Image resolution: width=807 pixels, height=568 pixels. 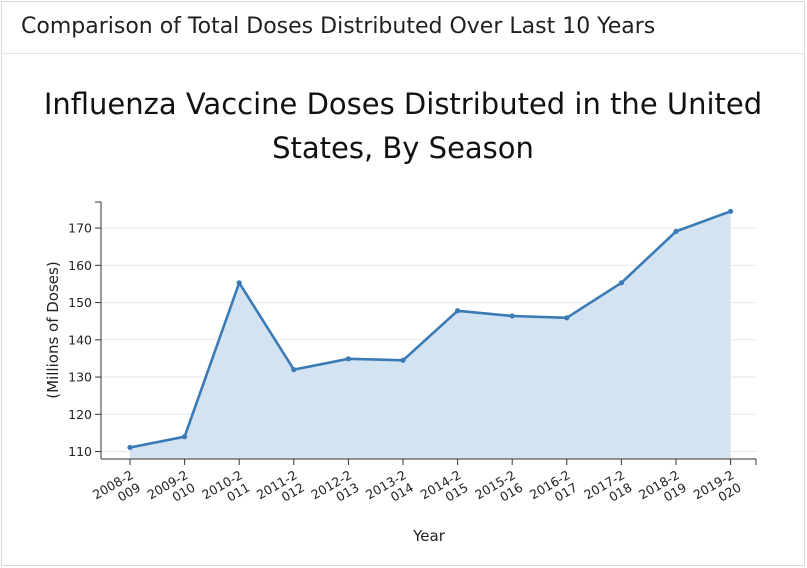 What do you see at coordinates (80, 339) in the screenshot?
I see `y-tick-label: 140` at bounding box center [80, 339].